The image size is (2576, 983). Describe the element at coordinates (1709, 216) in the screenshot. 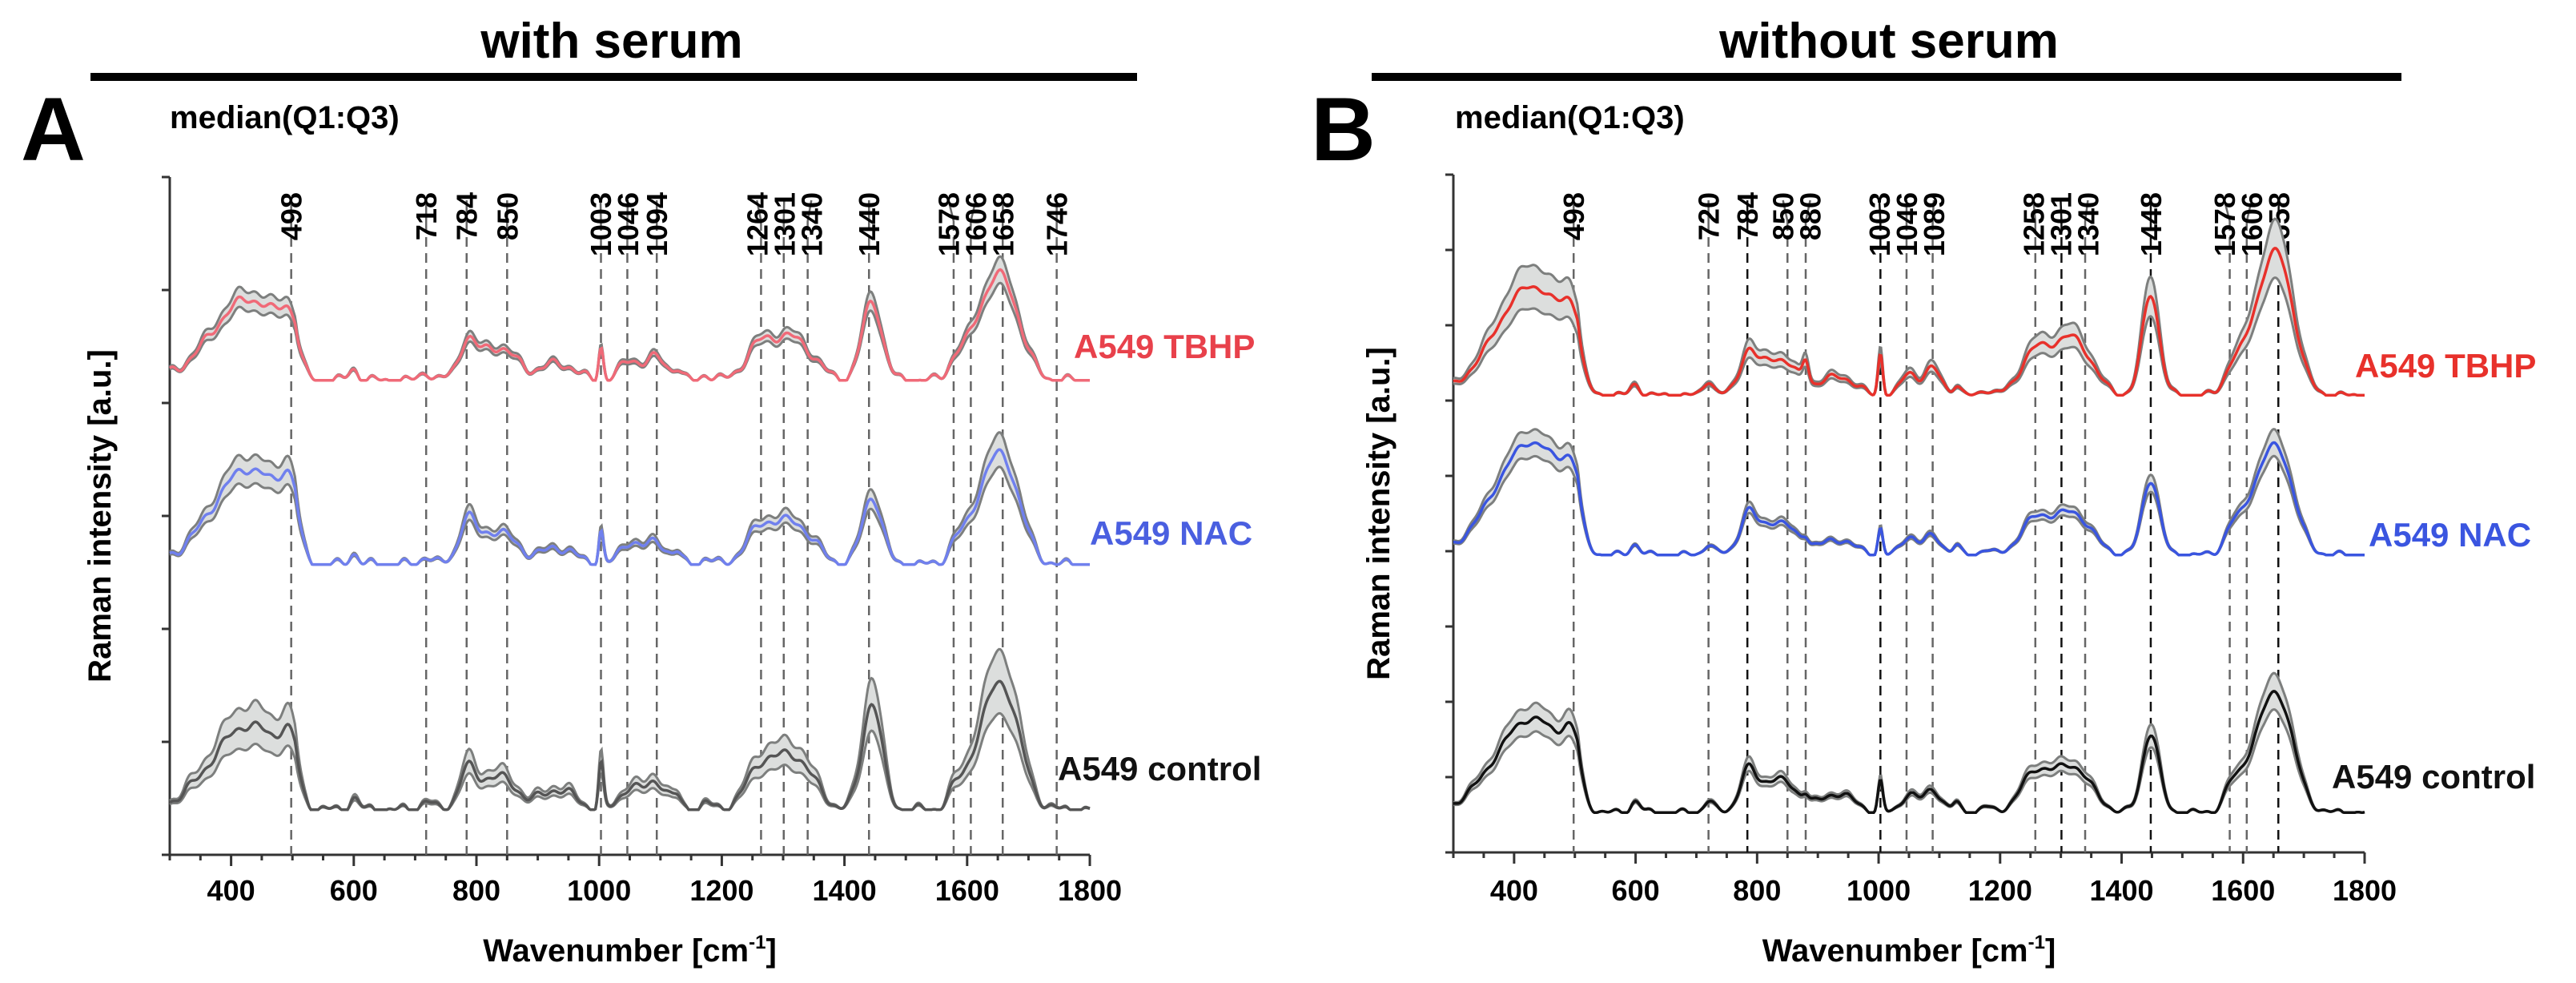

I see `peak-label: 720` at that location.